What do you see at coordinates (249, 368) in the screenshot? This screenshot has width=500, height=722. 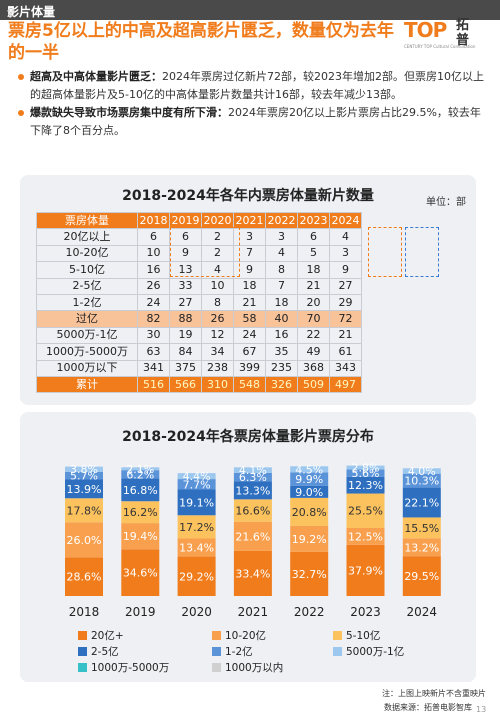 I see `table-cell: 399` at bounding box center [249, 368].